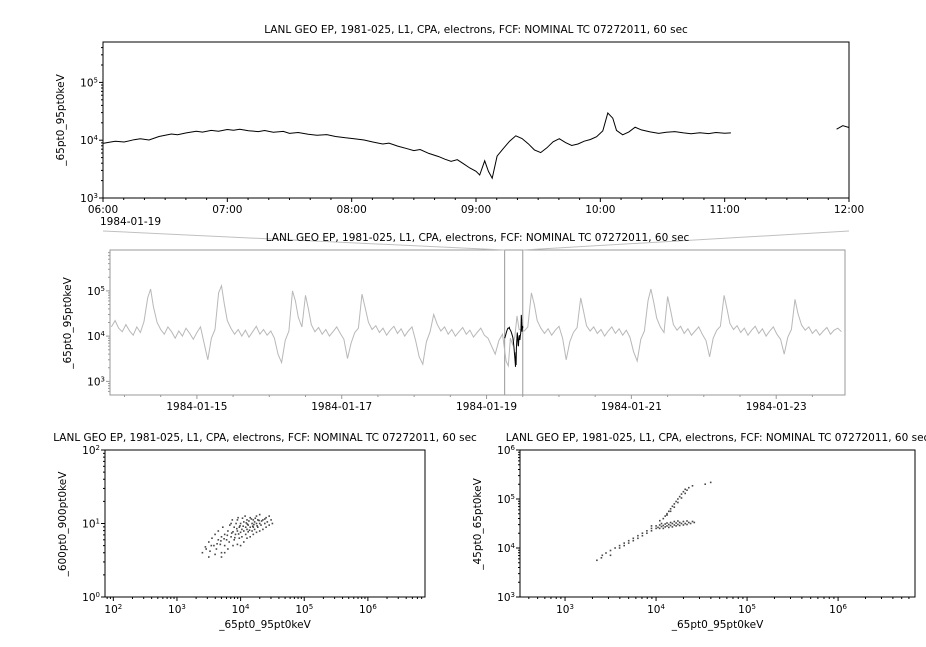 The width and height of the screenshot is (926, 647). I want to click on zoom-connector-left, so click(303, 240).